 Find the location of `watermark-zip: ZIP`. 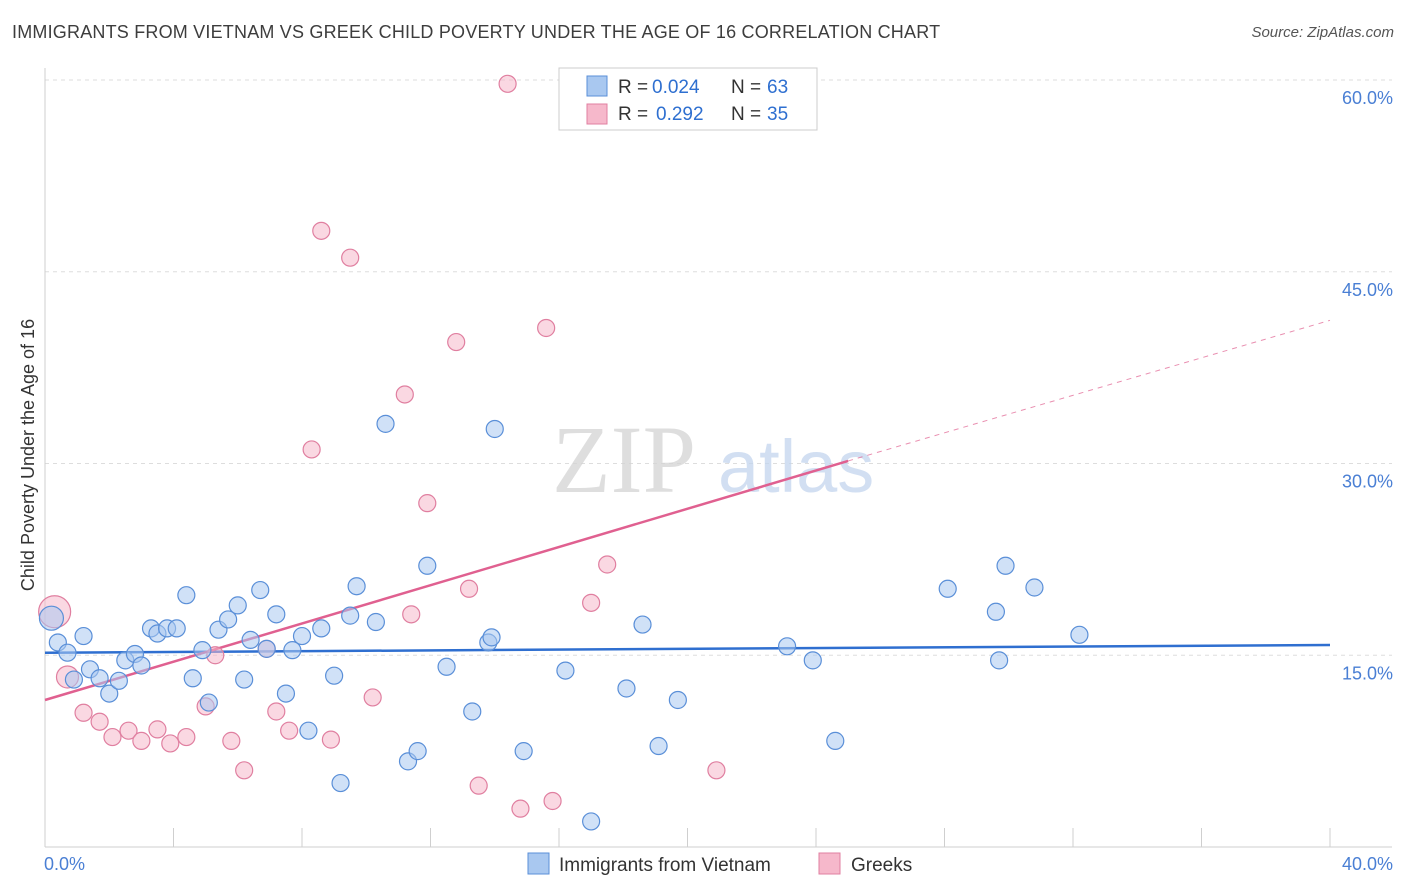

watermark-zip: ZIP is located at coordinates (624, 459).